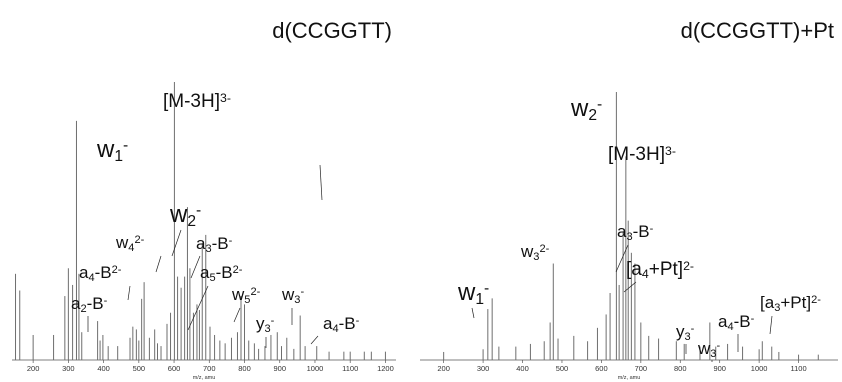 Image resolution: width=842 pixels, height=382 pixels. Describe the element at coordinates (535, 252) in the screenshot. I see `peak-annotation: w32-` at that location.